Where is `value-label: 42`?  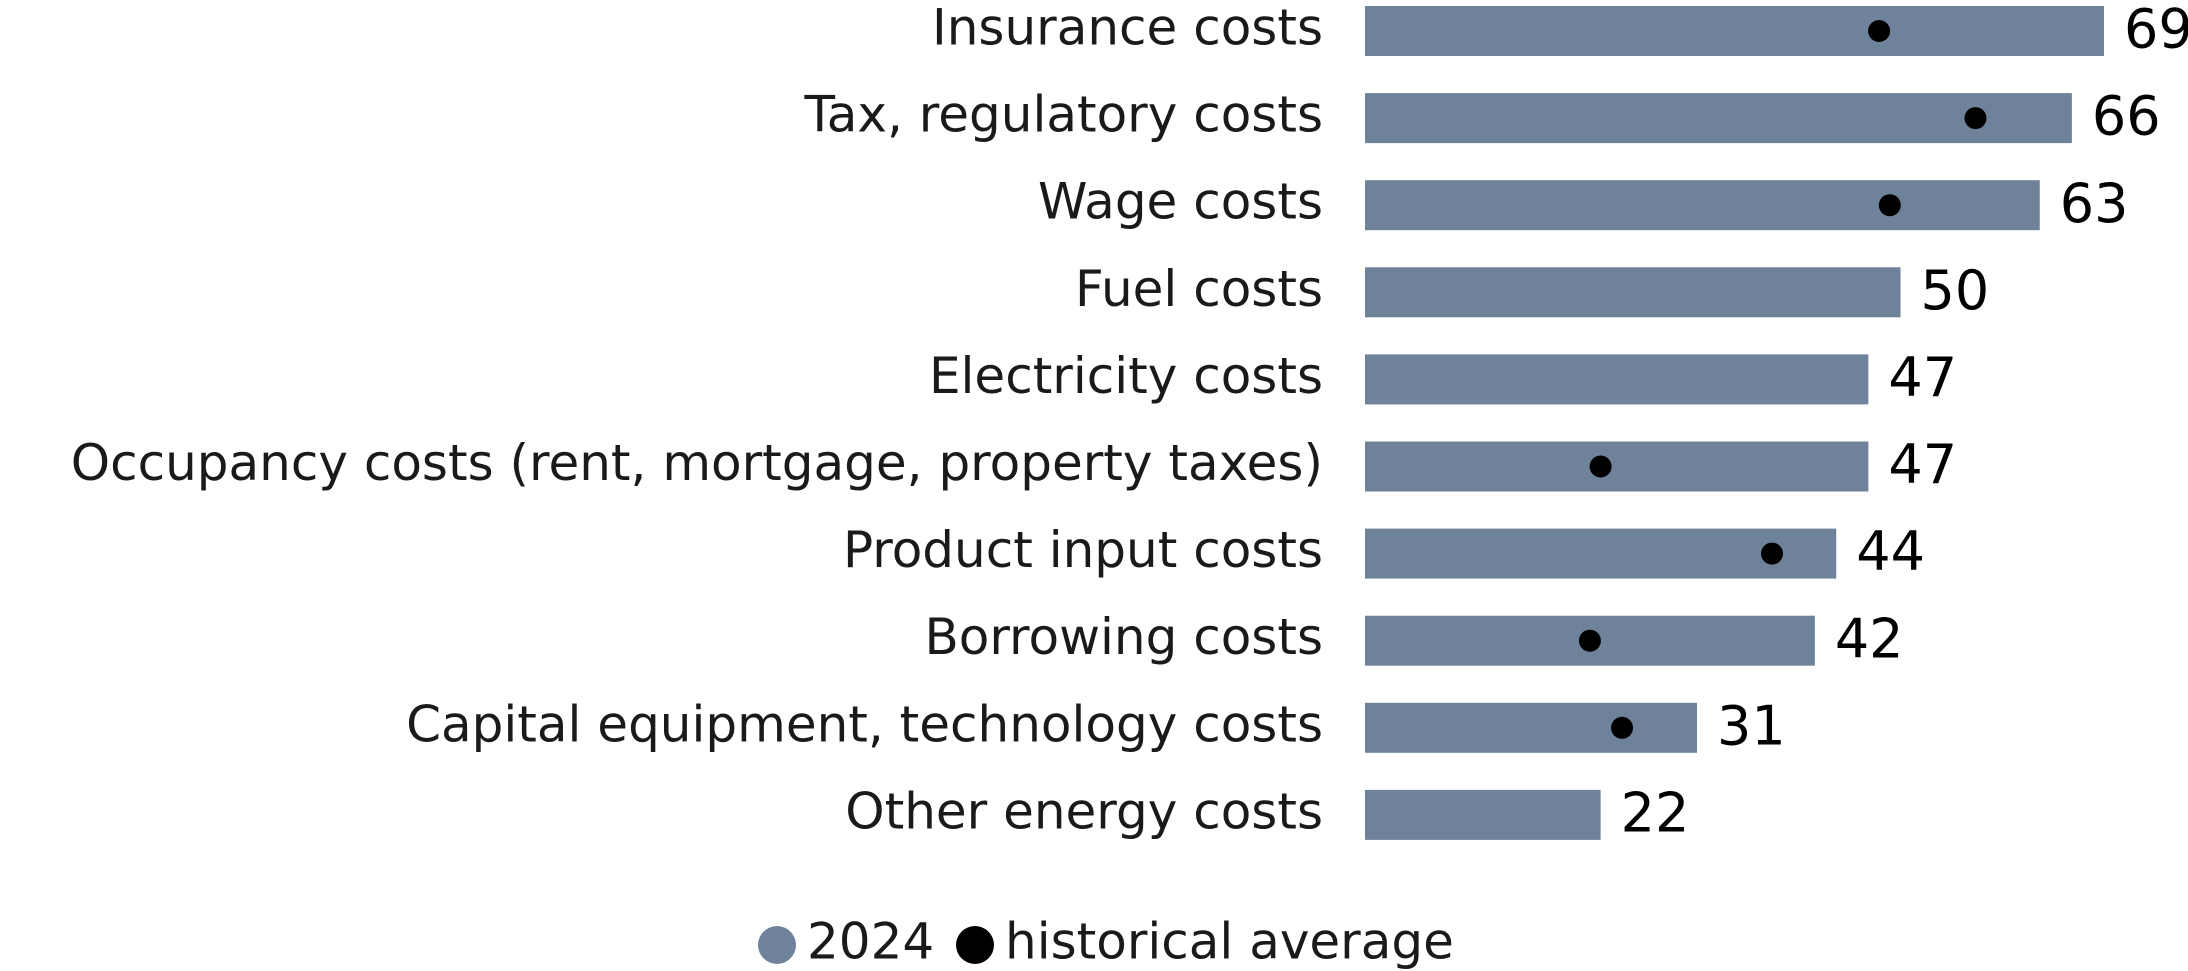
value-label: 42 is located at coordinates (1869, 638).